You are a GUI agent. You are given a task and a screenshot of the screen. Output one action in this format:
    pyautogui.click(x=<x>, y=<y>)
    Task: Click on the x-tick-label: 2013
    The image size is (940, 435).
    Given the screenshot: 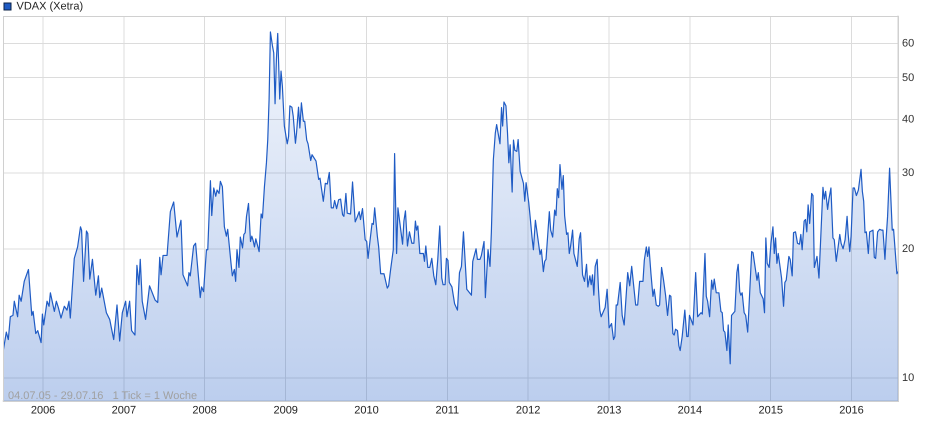 What is the action you would take?
    pyautogui.click(x=609, y=410)
    